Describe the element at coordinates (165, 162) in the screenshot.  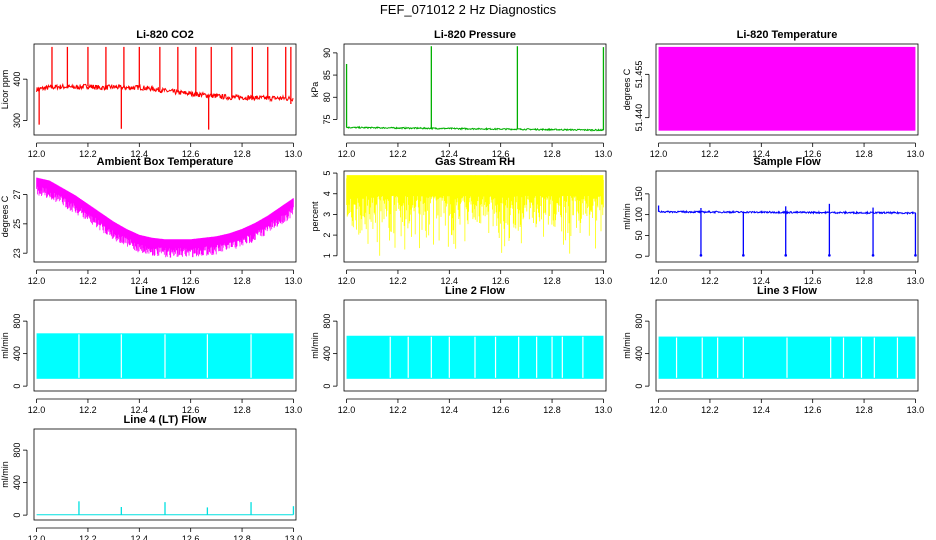
I see `panel-title: Ambient Box Temperature` at that location.